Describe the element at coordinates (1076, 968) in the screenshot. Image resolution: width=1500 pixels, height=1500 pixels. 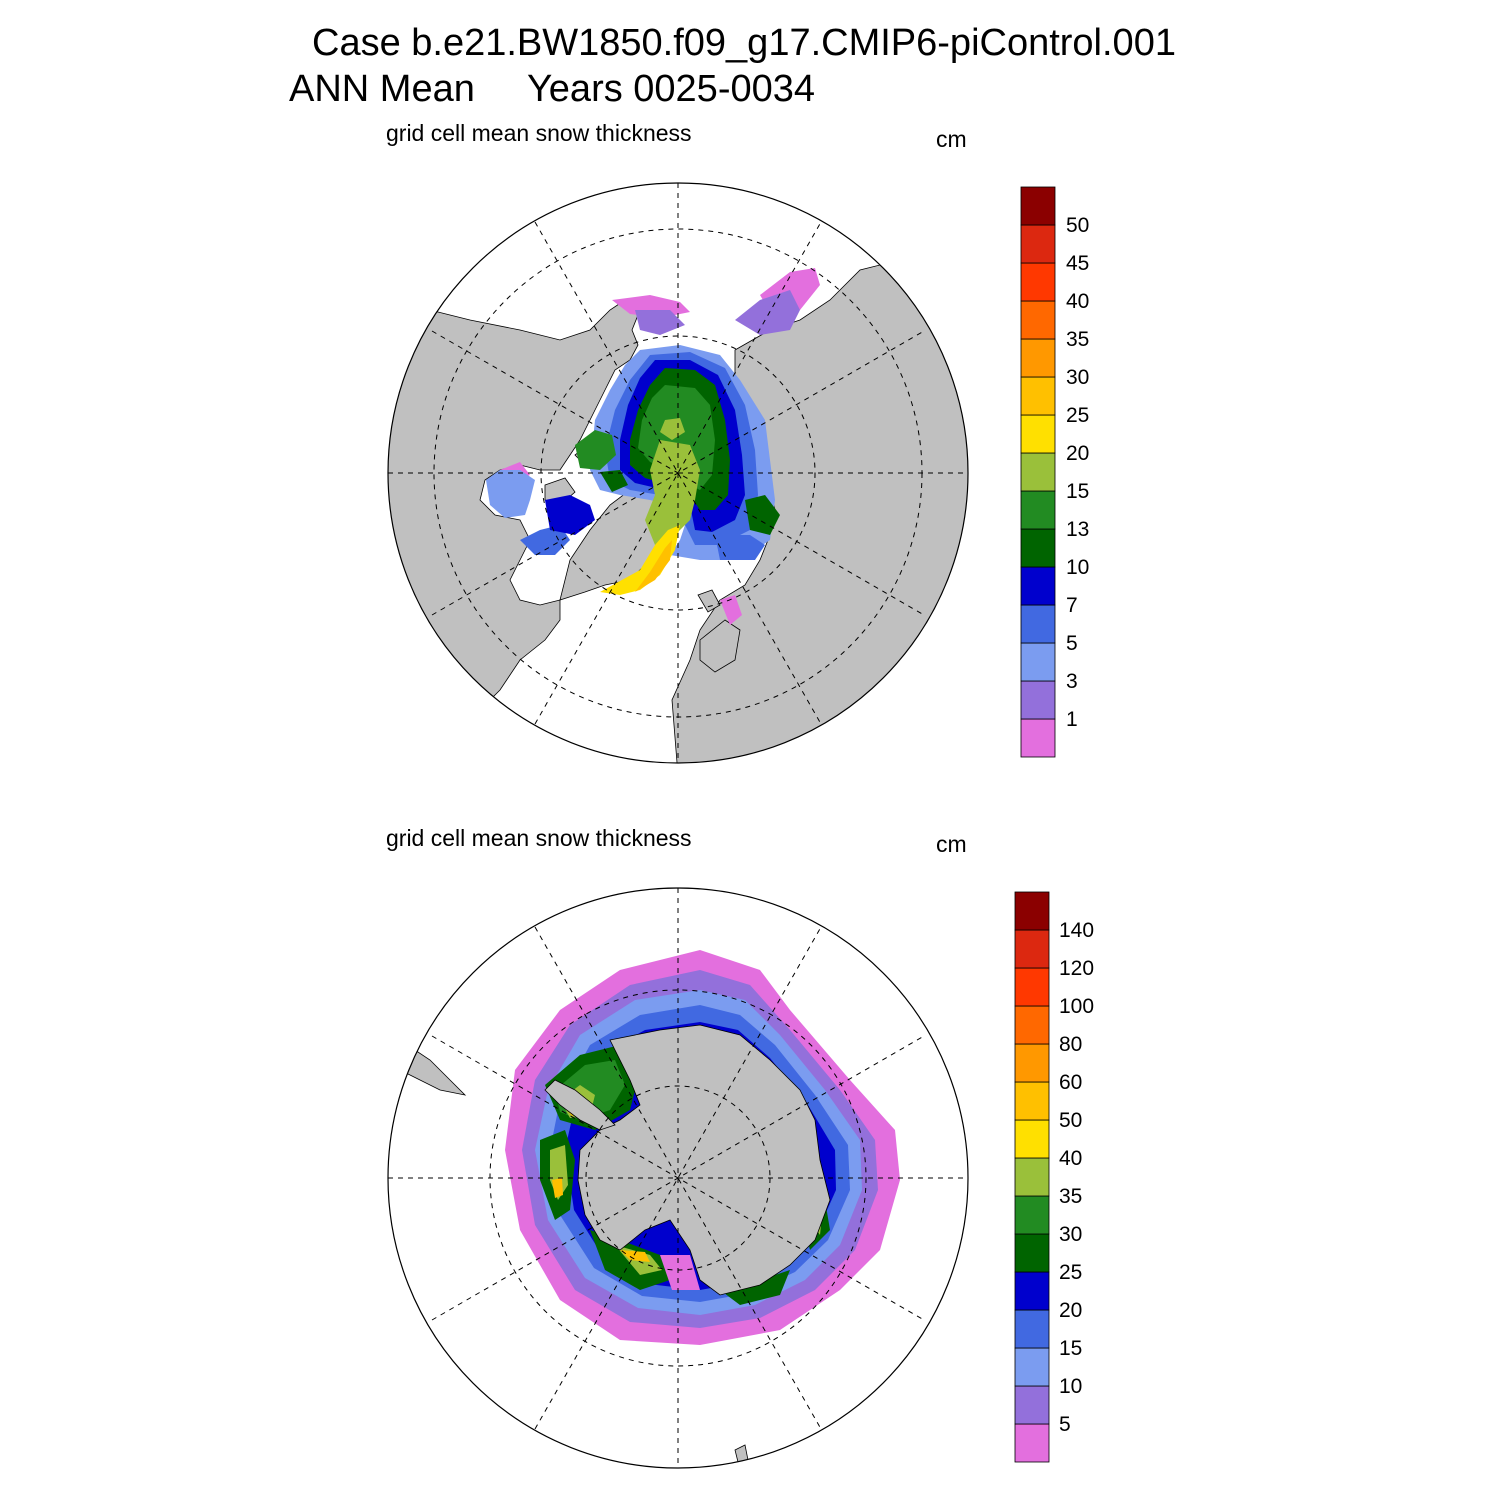
I see `colorbar-tick-label: 120` at that location.